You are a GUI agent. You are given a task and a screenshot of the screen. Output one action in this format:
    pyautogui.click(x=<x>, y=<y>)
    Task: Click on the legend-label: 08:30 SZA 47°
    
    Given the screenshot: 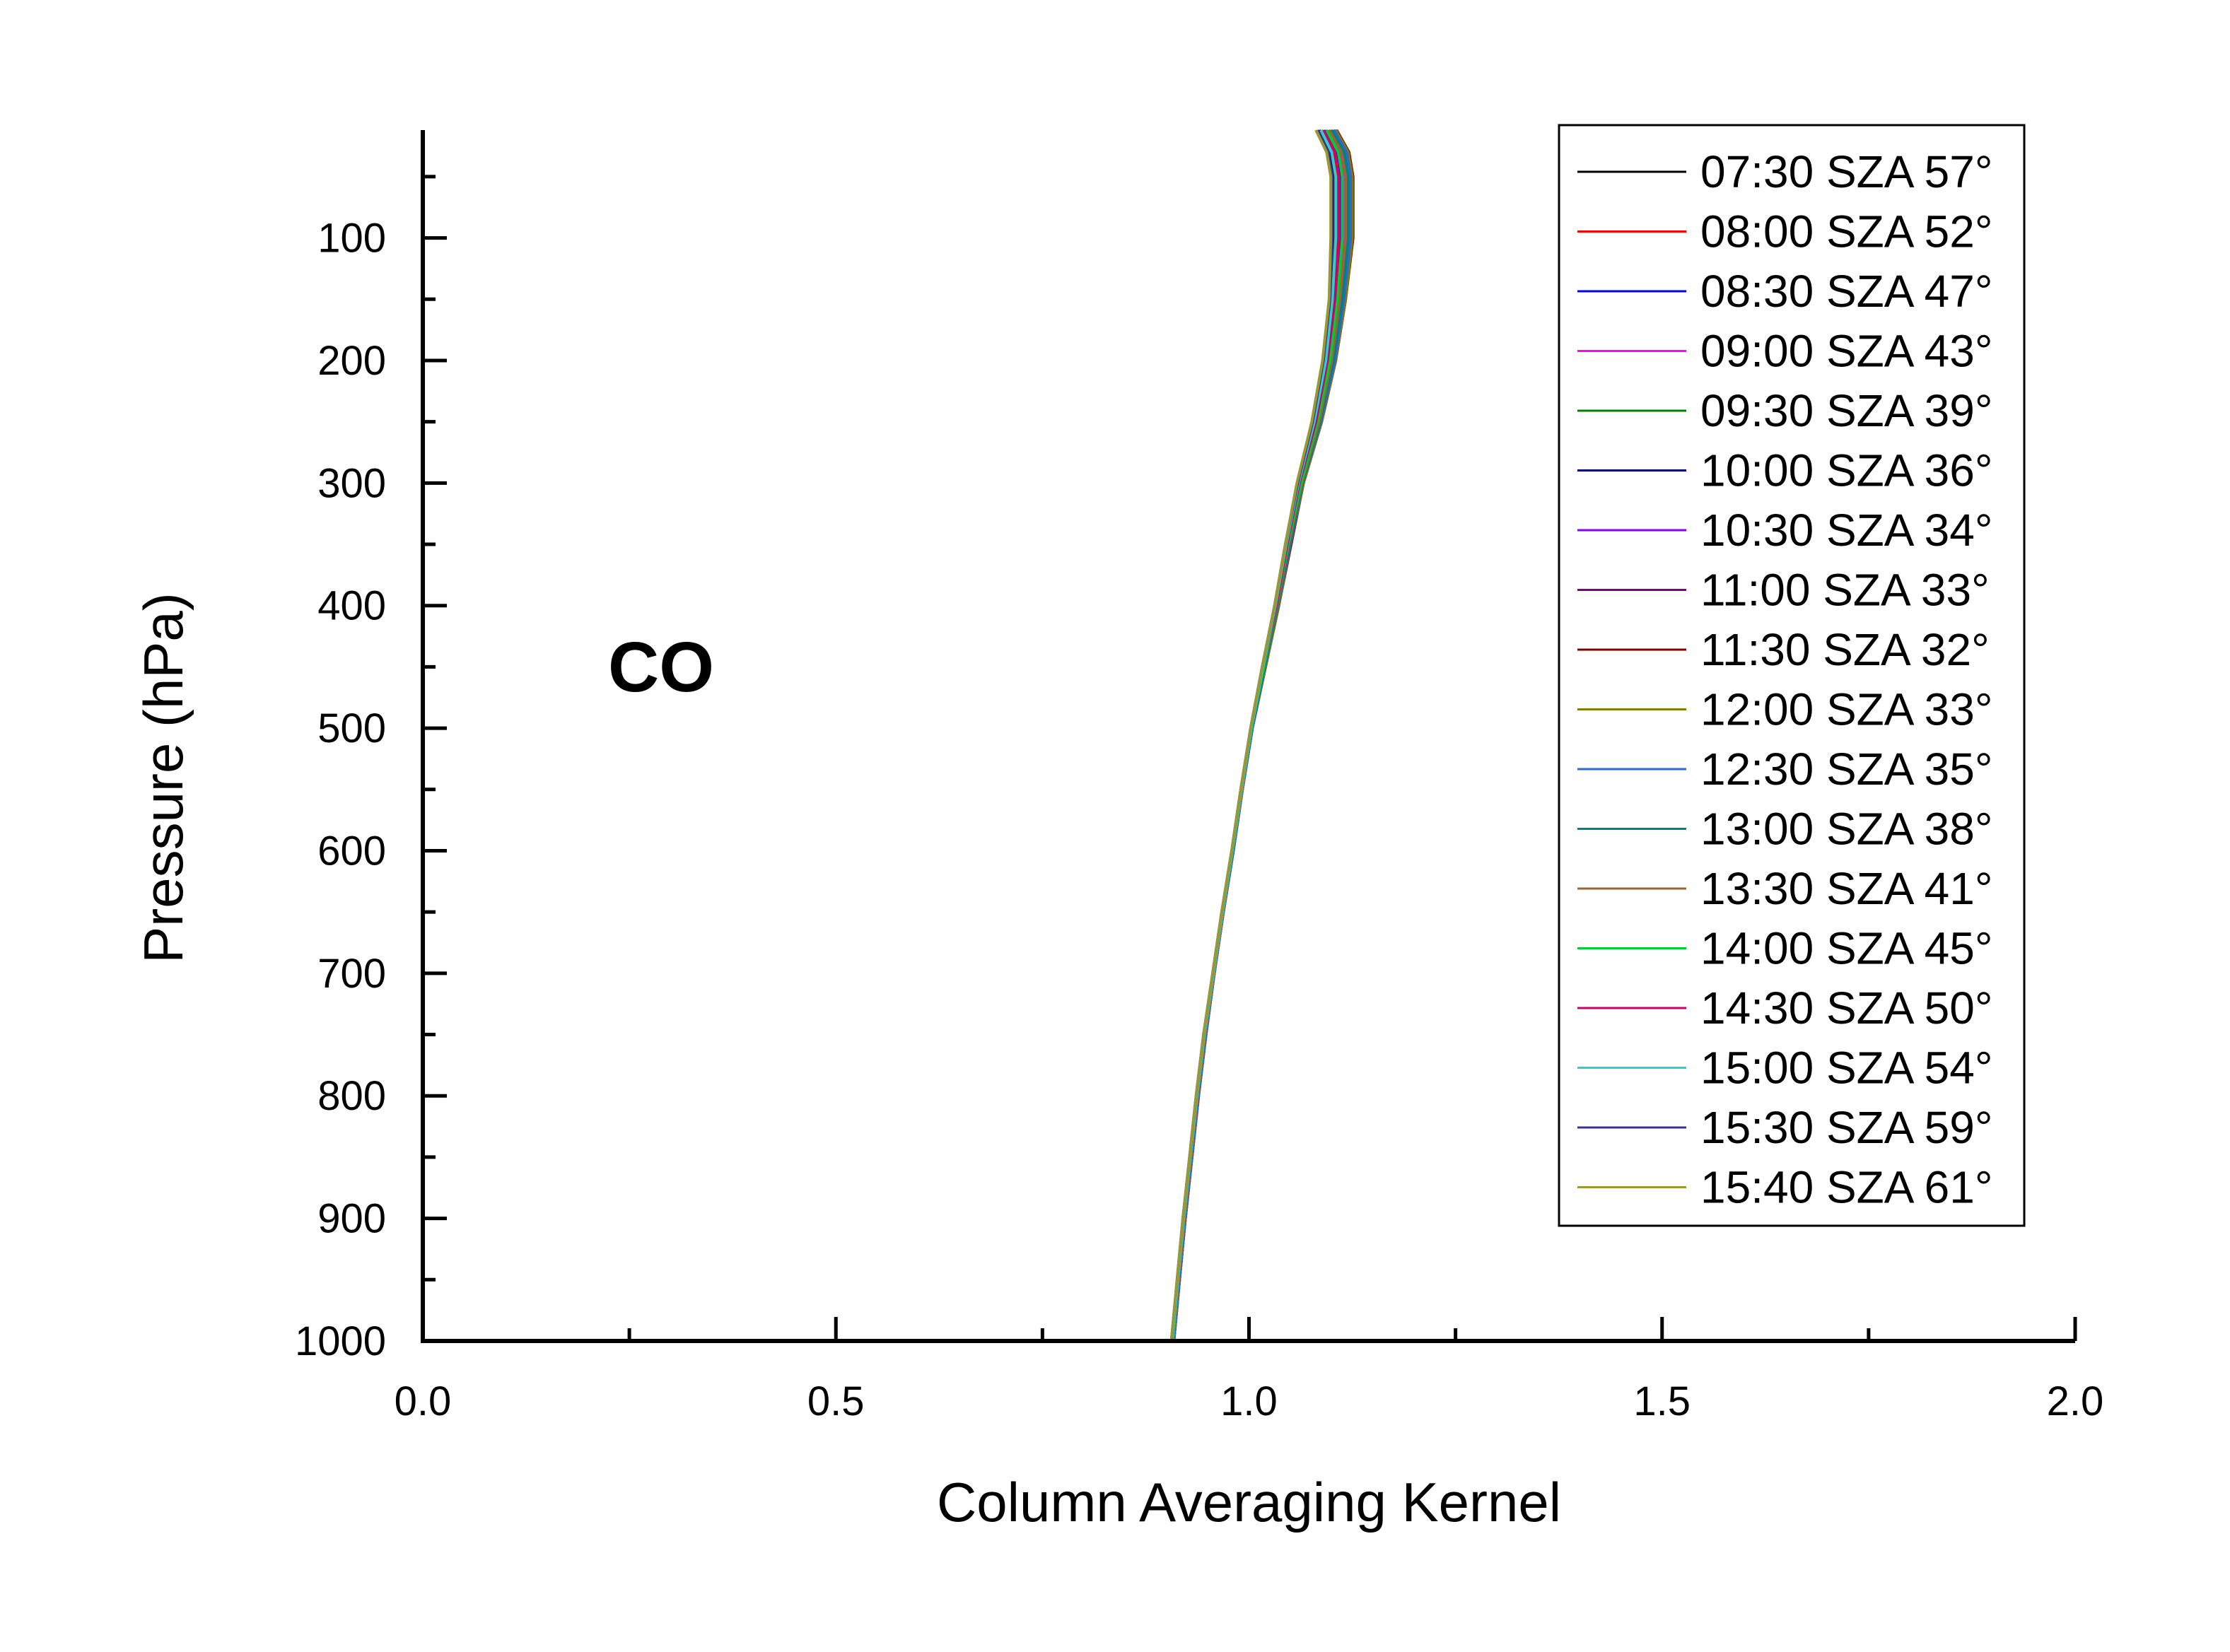 What is the action you would take?
    pyautogui.click(x=1846, y=291)
    